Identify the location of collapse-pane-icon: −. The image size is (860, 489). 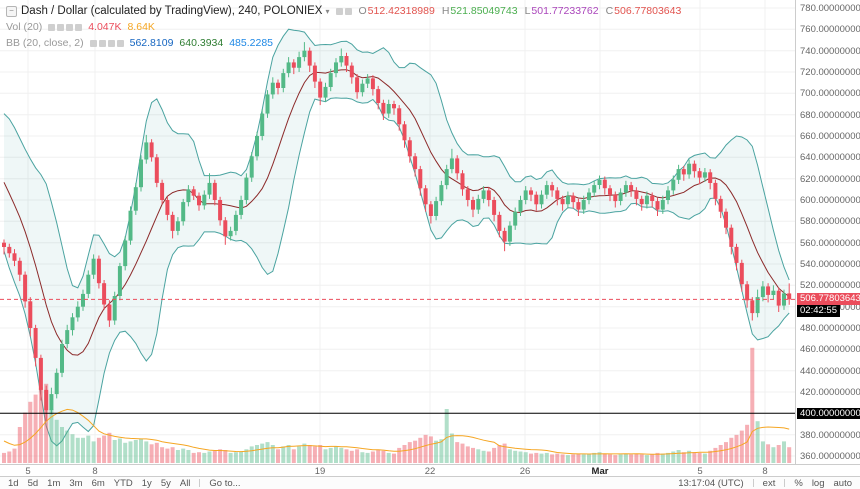
(11, 11).